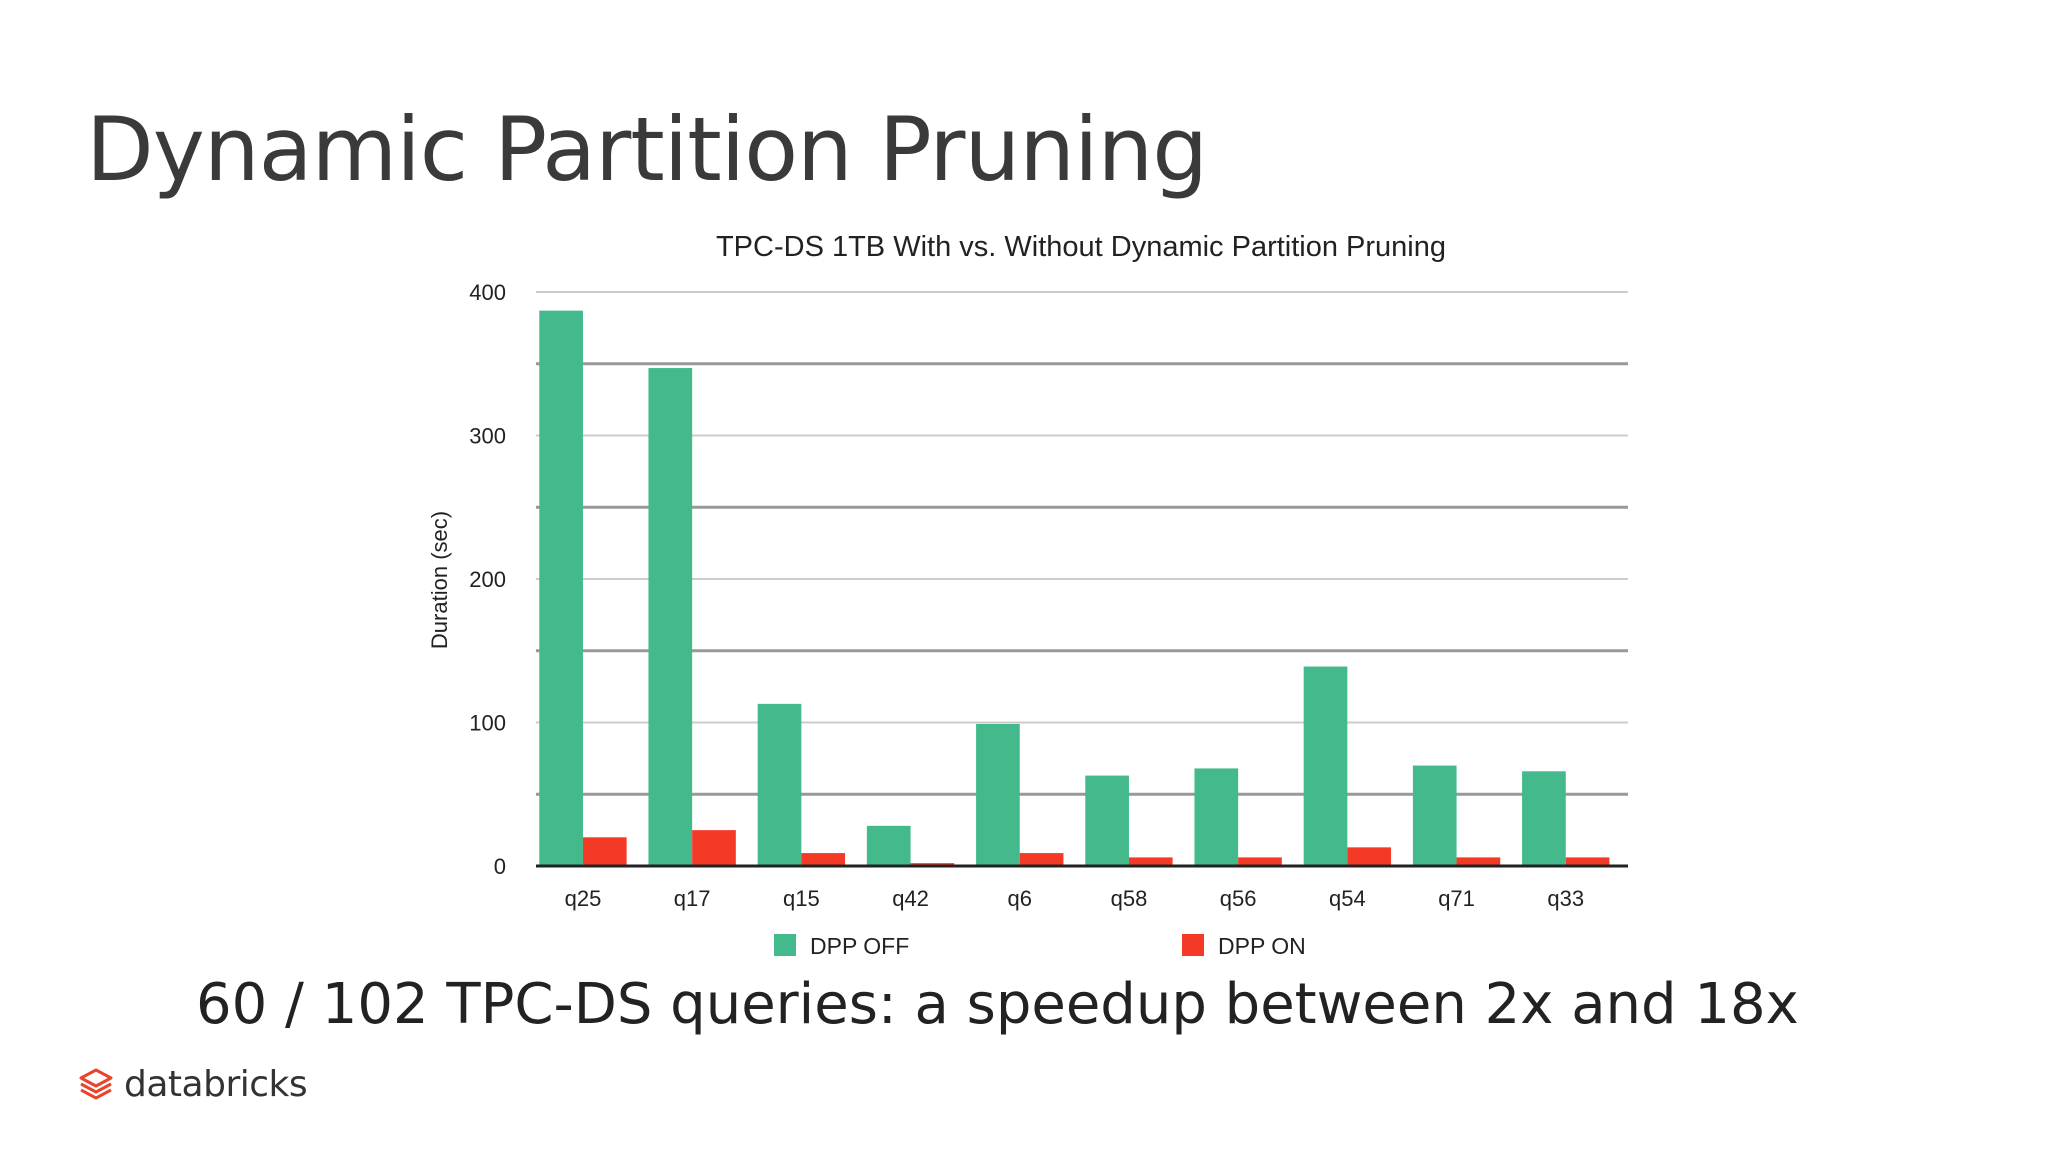 The height and width of the screenshot is (1152, 2048). Describe the element at coordinates (1020, 898) in the screenshot. I see `x-tick-label: q6` at that location.